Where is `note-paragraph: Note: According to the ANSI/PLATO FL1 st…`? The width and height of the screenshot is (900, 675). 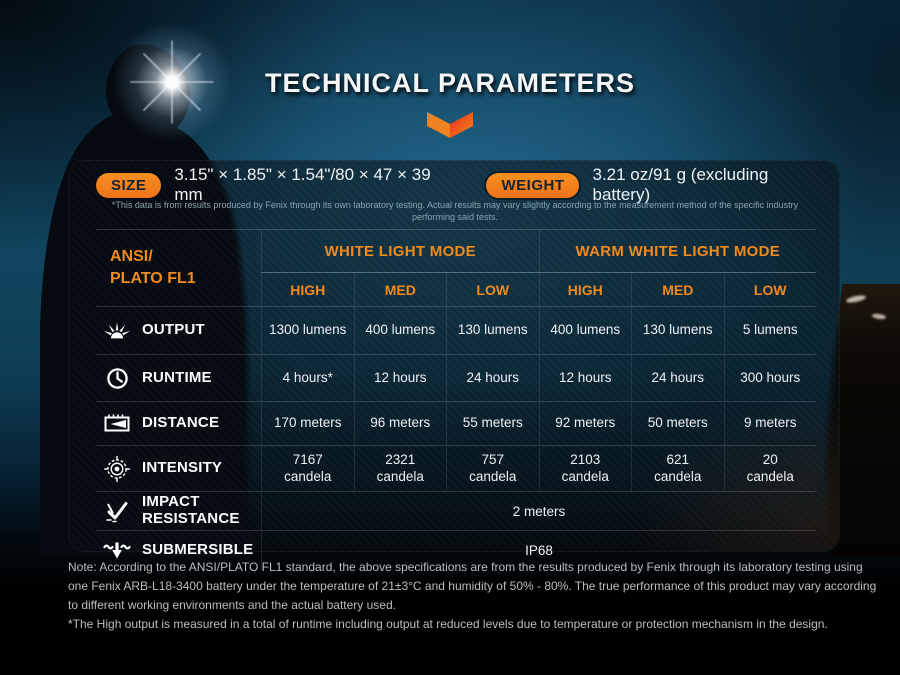 note-paragraph: Note: According to the ANSI/PLATO FL1 st… is located at coordinates (472, 586).